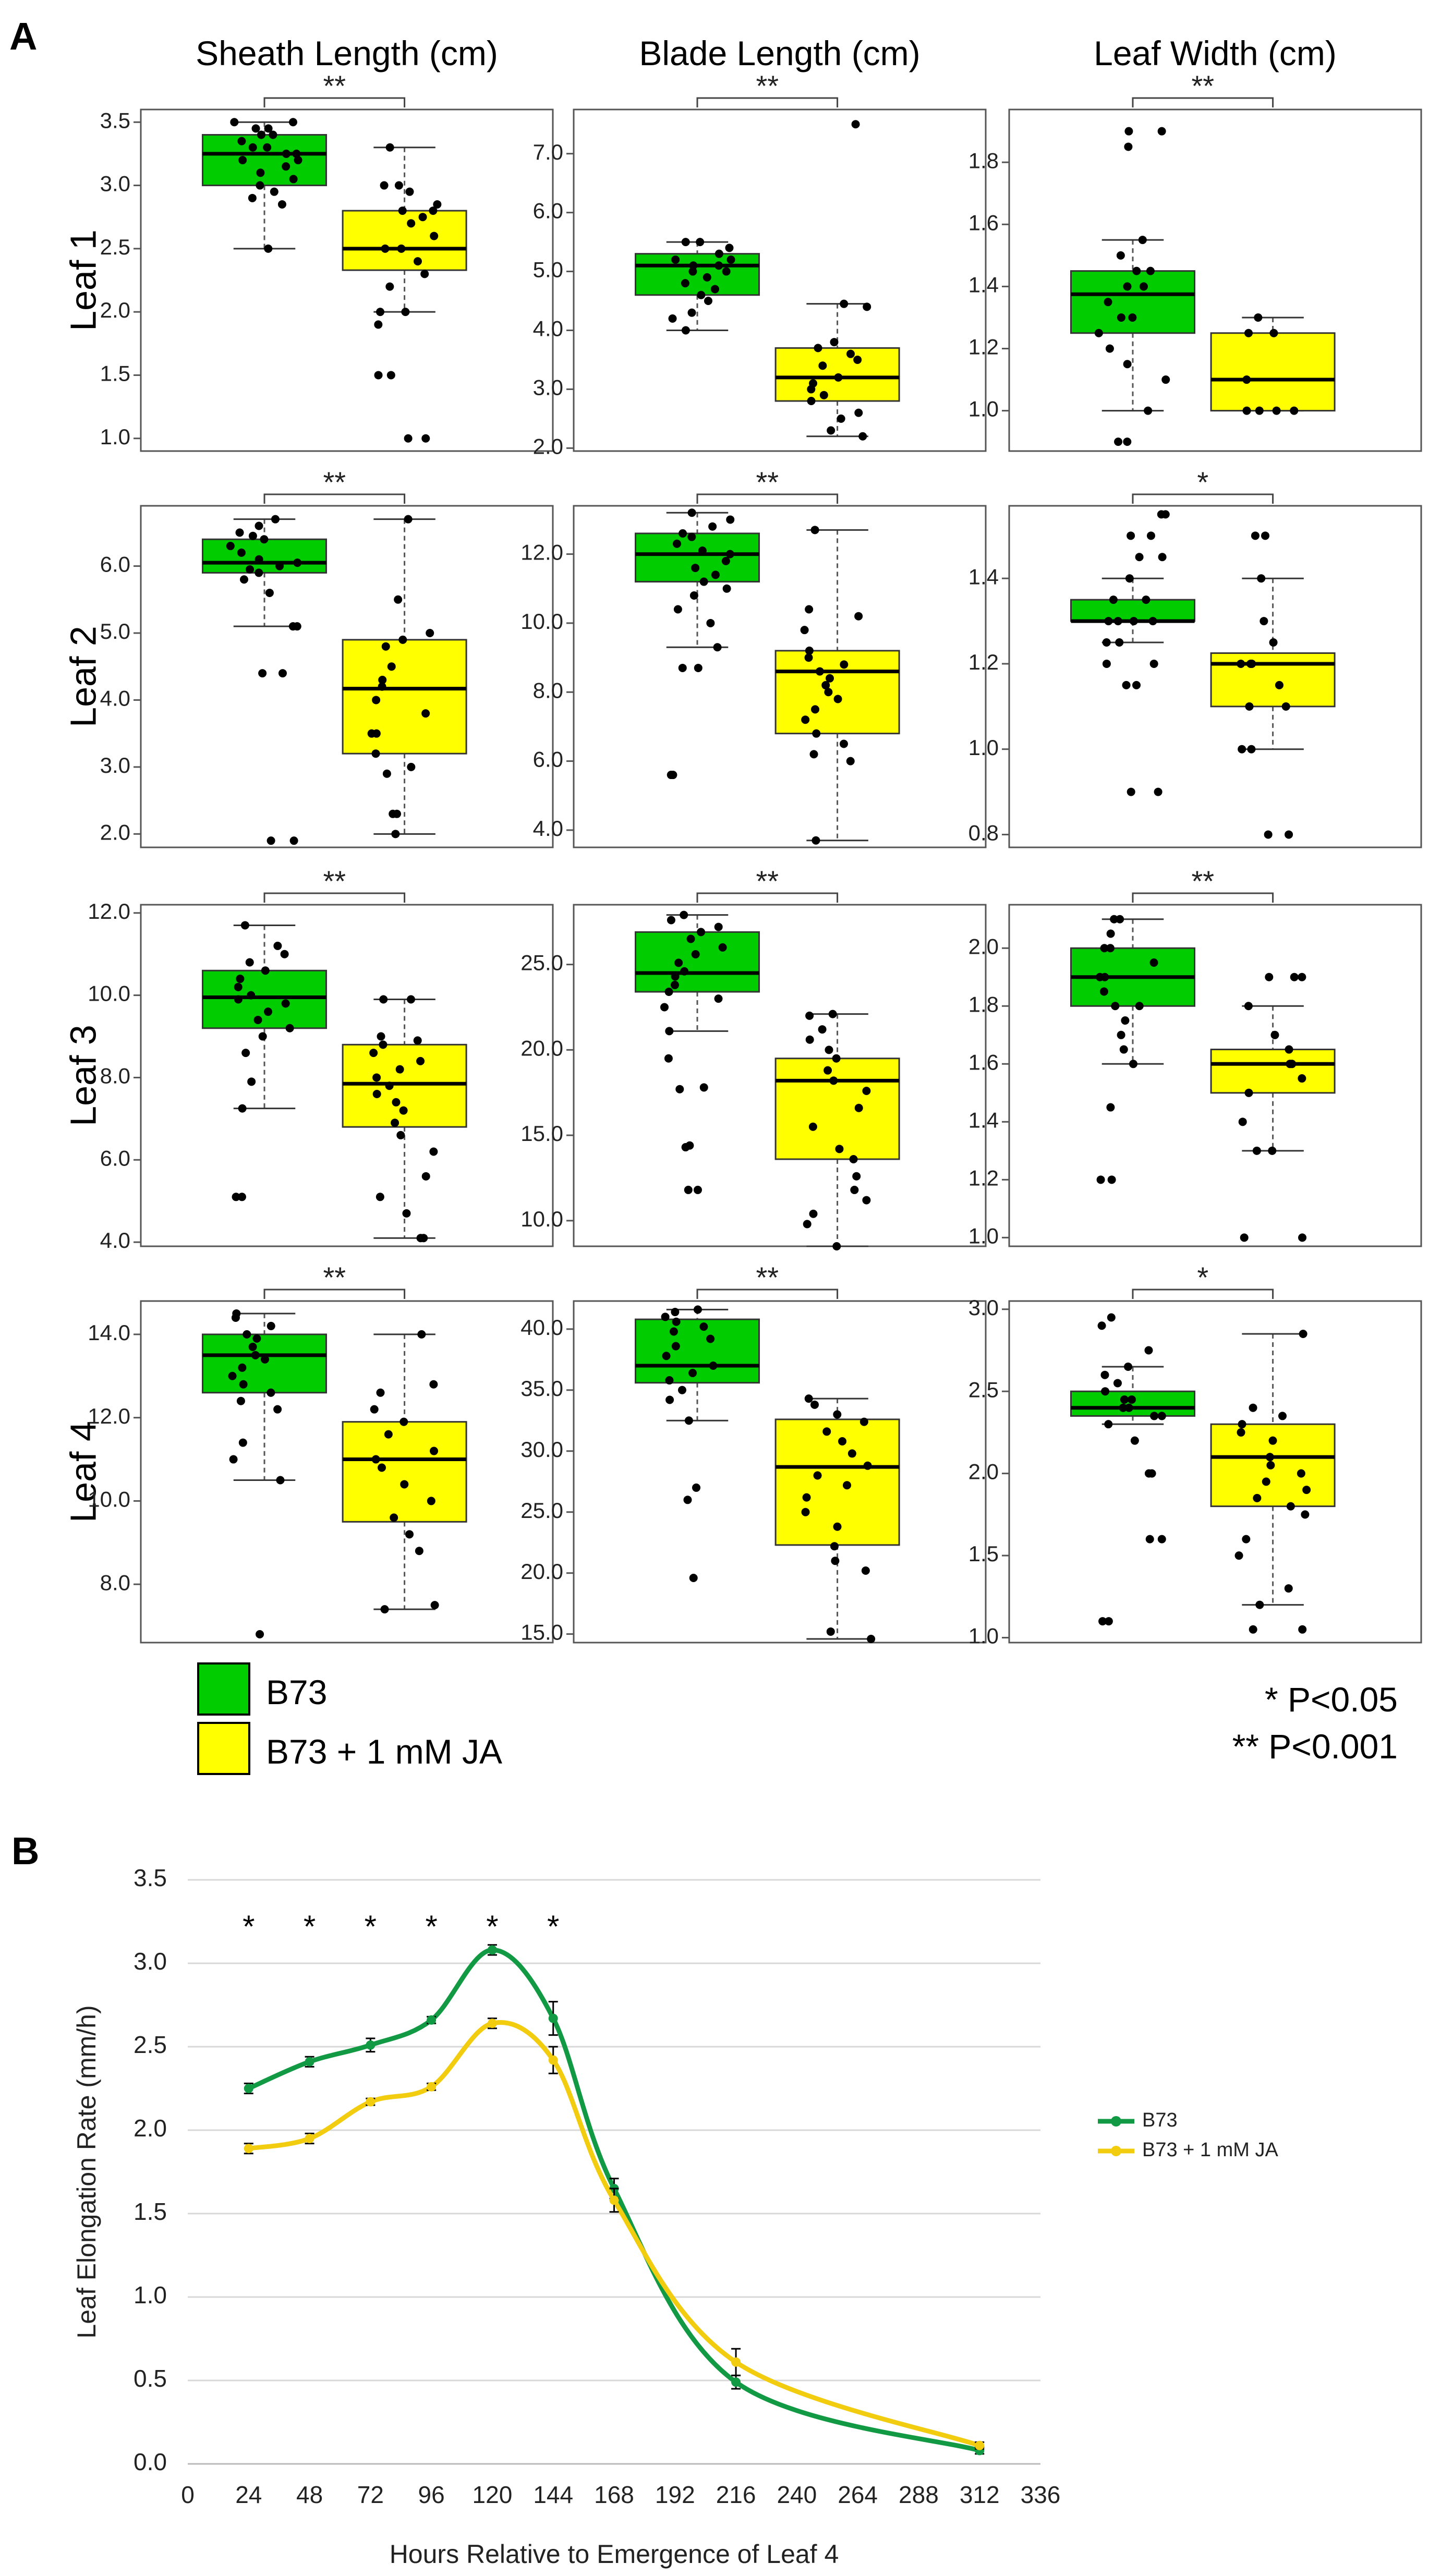 Image resolution: width=1441 pixels, height=2576 pixels. What do you see at coordinates (115, 698) in the screenshot?
I see `y-tick-label: 4.0` at bounding box center [115, 698].